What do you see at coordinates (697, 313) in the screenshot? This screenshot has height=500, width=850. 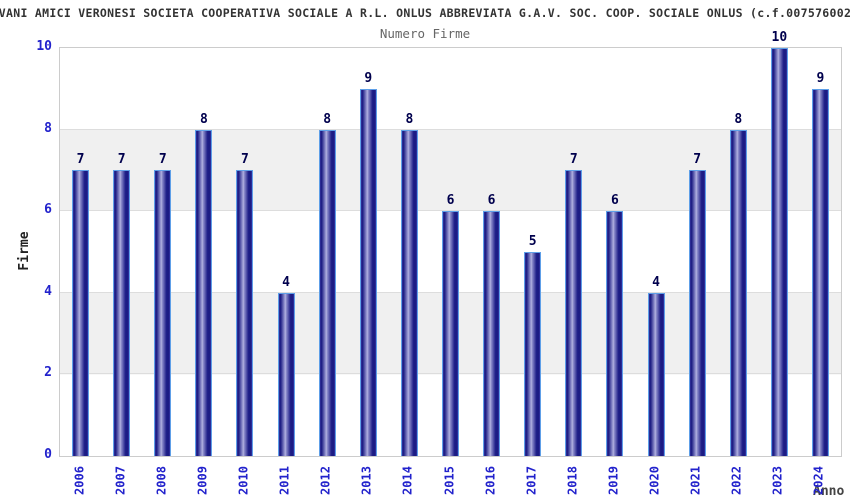 I see `bar-2021` at bounding box center [697, 313].